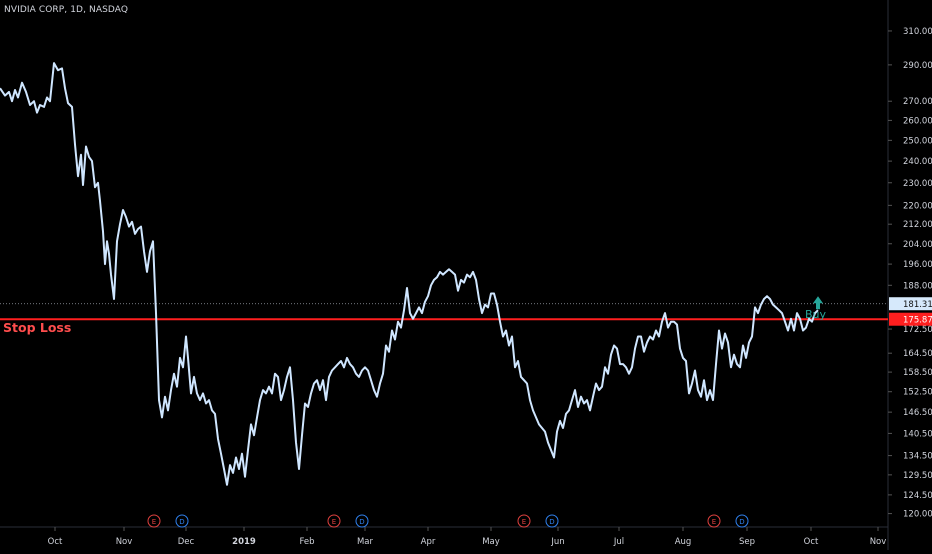  What do you see at coordinates (747, 542) in the screenshot?
I see `x-tick-label: Sep` at bounding box center [747, 542].